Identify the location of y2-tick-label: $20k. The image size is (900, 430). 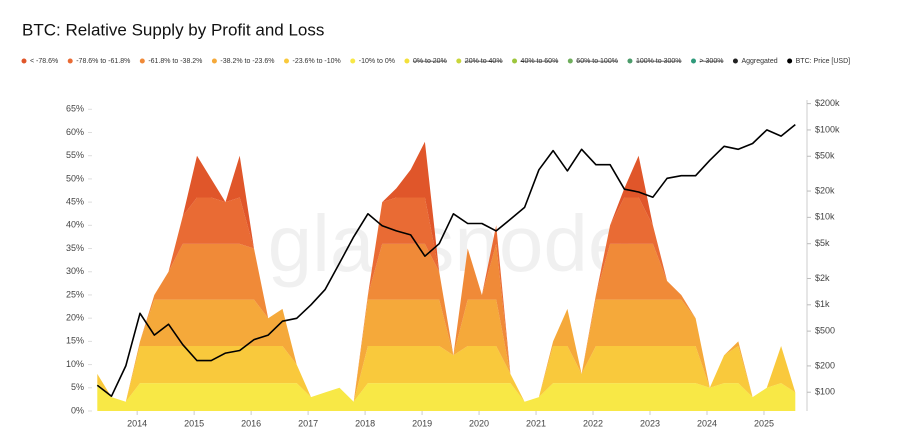
(825, 190).